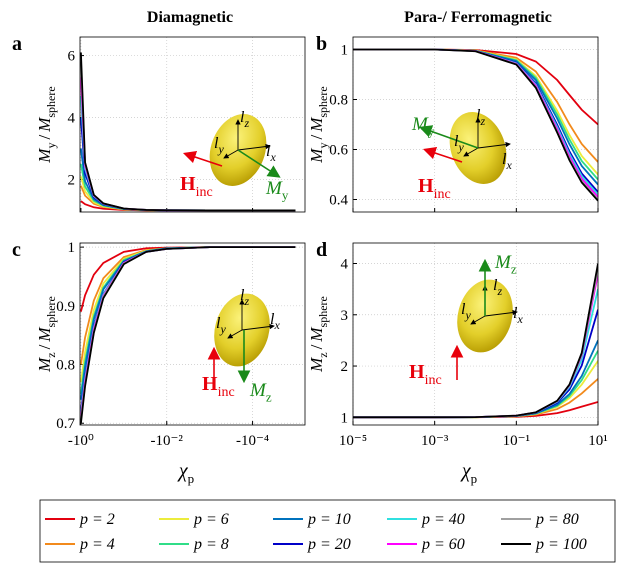 The height and width of the screenshot is (566, 634). What do you see at coordinates (252, 441) in the screenshot?
I see `x-tick-label: -10⁻⁴` at bounding box center [252, 441].